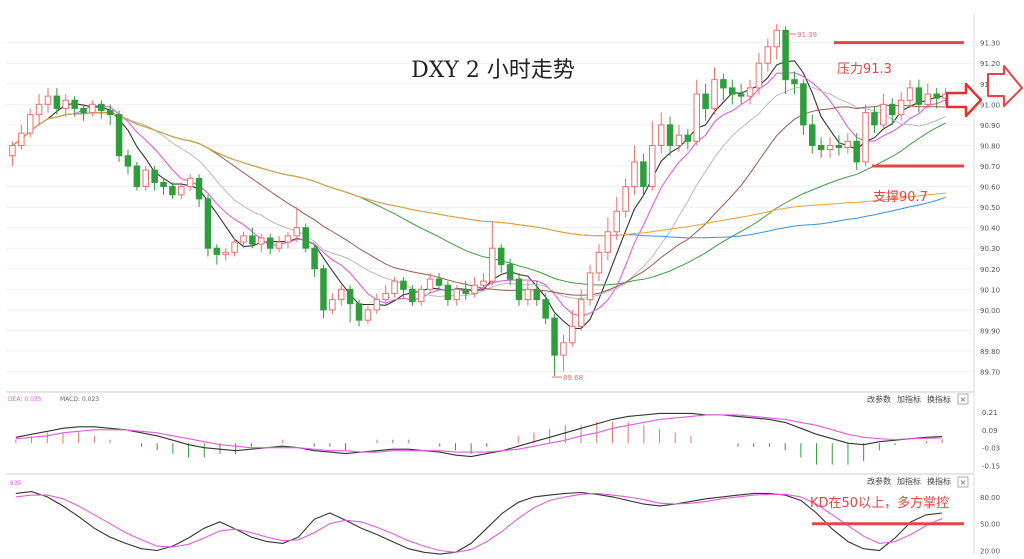 This screenshot has height=559, width=1024. What do you see at coordinates (79, 399) in the screenshot?
I see `macd-value-label: MACD: 0.023` at bounding box center [79, 399].